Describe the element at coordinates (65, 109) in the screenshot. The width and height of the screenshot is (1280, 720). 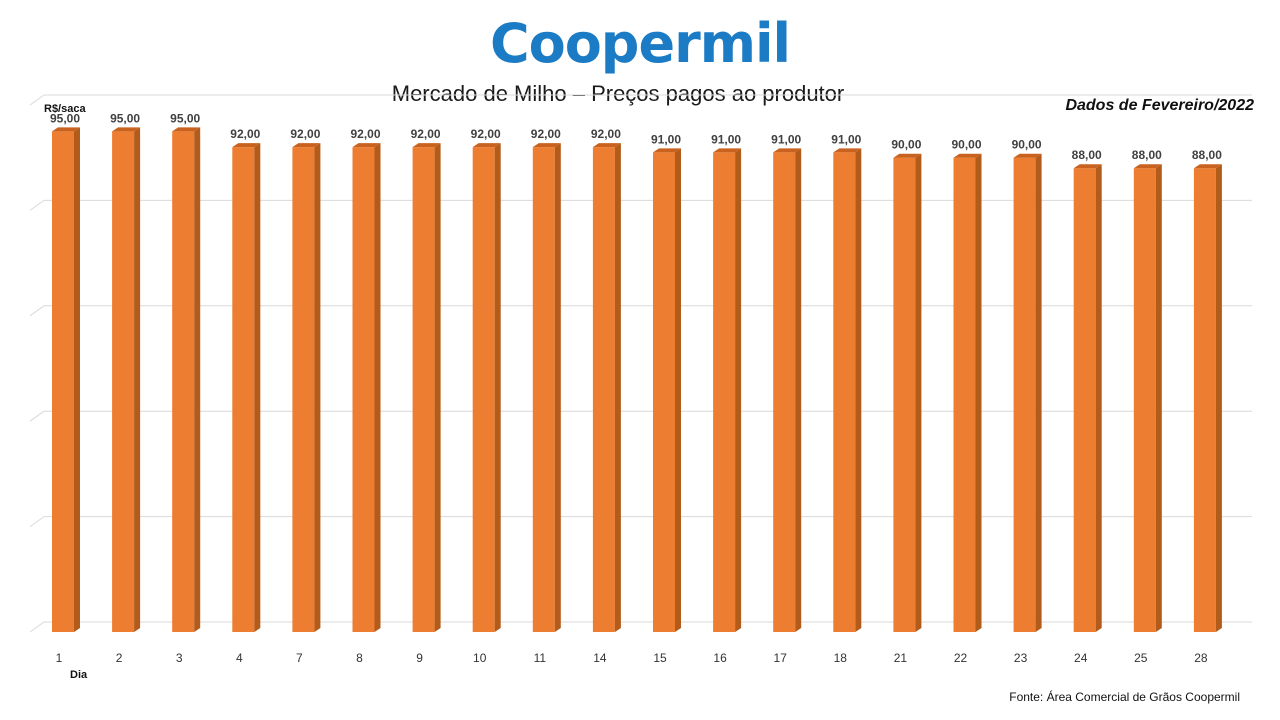
I see `y-axis-label: R$/saca` at that location.